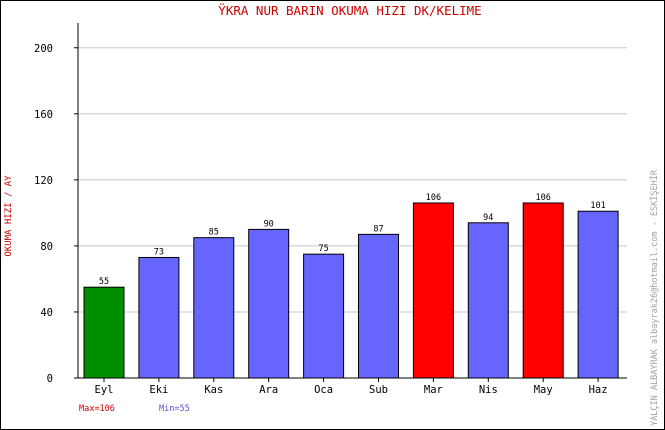 Image resolution: width=665 pixels, height=430 pixels. What do you see at coordinates (214, 308) in the screenshot?
I see `bar-kas` at bounding box center [214, 308].